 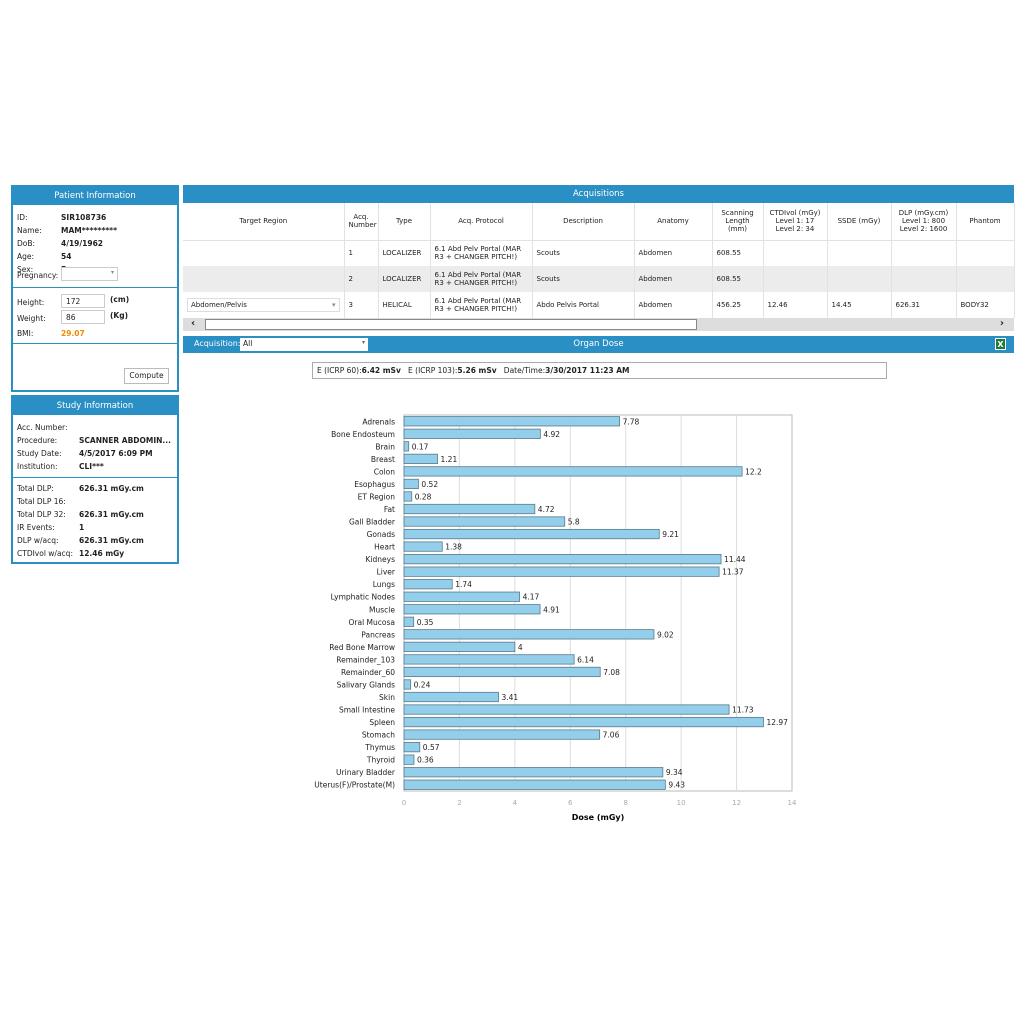 I want to click on column-header: Acq. Number, so click(x=361, y=222).